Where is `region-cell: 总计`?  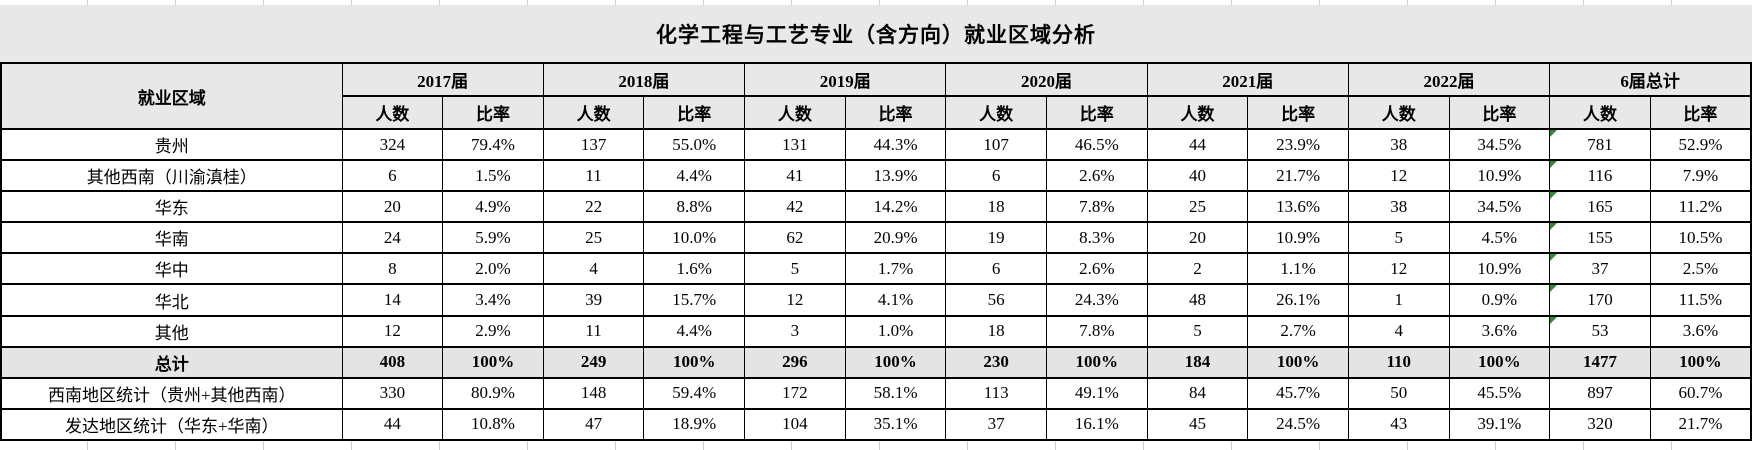 region-cell: 总计 is located at coordinates (171, 362).